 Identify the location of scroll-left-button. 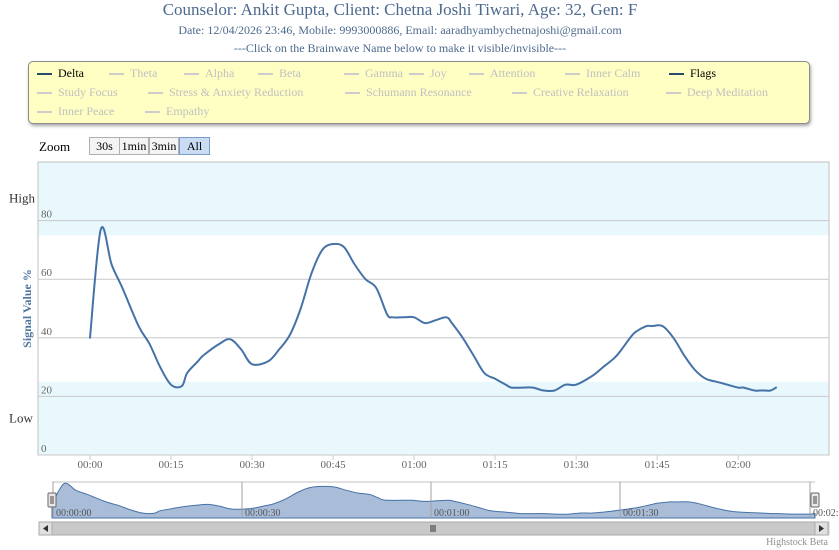
(45, 528).